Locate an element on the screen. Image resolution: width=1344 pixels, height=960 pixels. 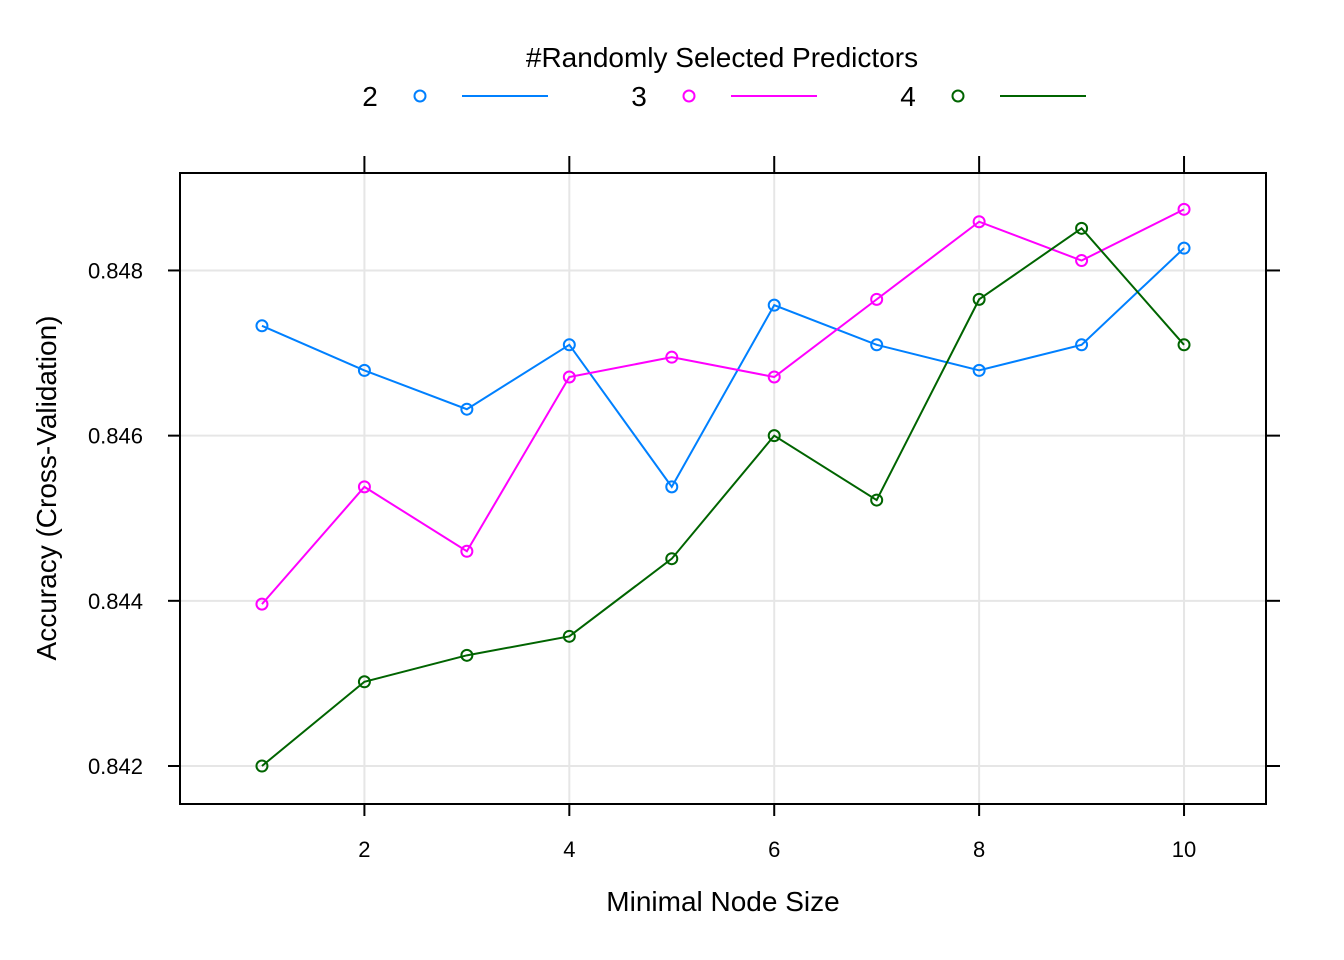
legend-label-4: 4 is located at coordinates (908, 96).